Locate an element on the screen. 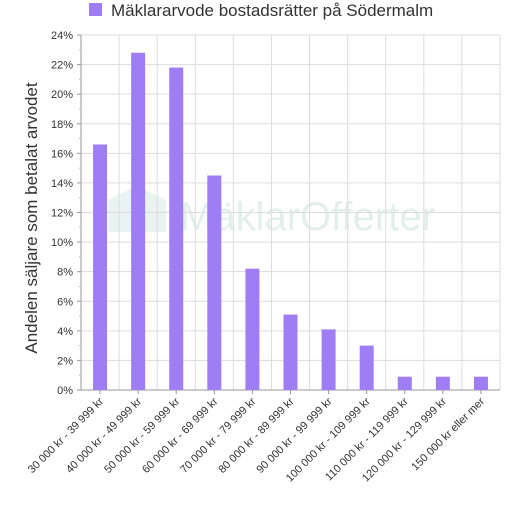 This screenshot has height=520, width=520. y-tick-label: 22% is located at coordinates (62, 66).